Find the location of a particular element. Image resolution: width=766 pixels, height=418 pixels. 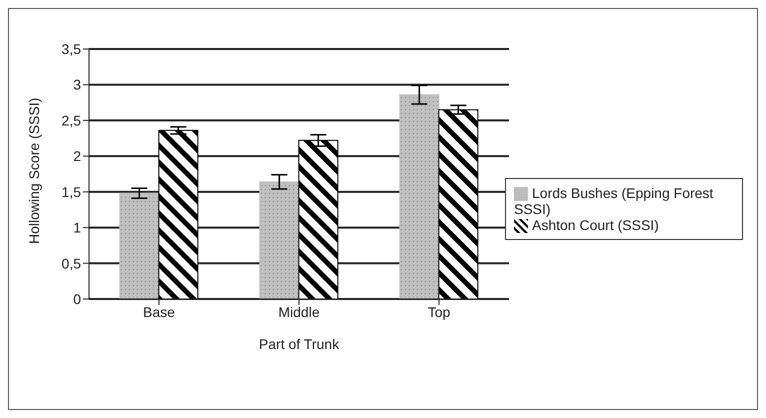

x-tick-label: Top is located at coordinates (439, 312).